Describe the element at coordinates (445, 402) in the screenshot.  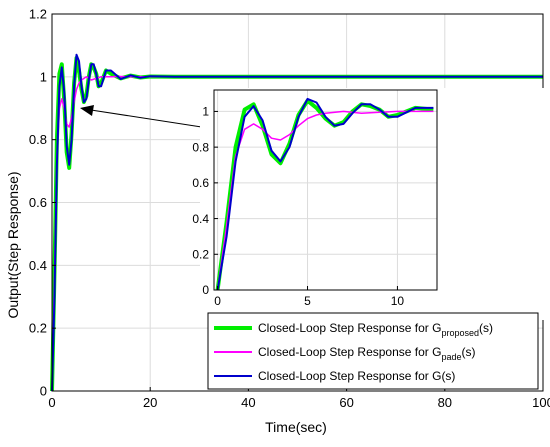
I see `x-tick-label: 80` at that location.